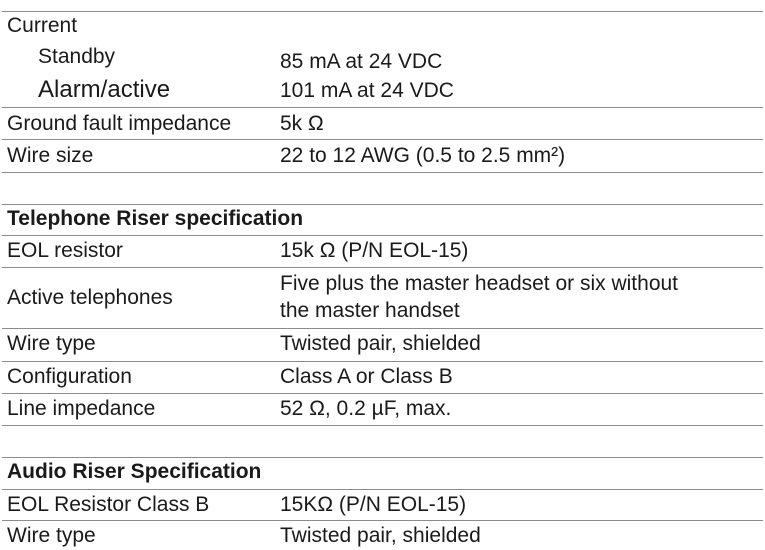 Image resolution: width=765 pixels, height=550 pixels. What do you see at coordinates (423, 155) in the screenshot?
I see `wire-size-value: 22 to 12 AWG (0.5 to 2.5 mm²)` at bounding box center [423, 155].